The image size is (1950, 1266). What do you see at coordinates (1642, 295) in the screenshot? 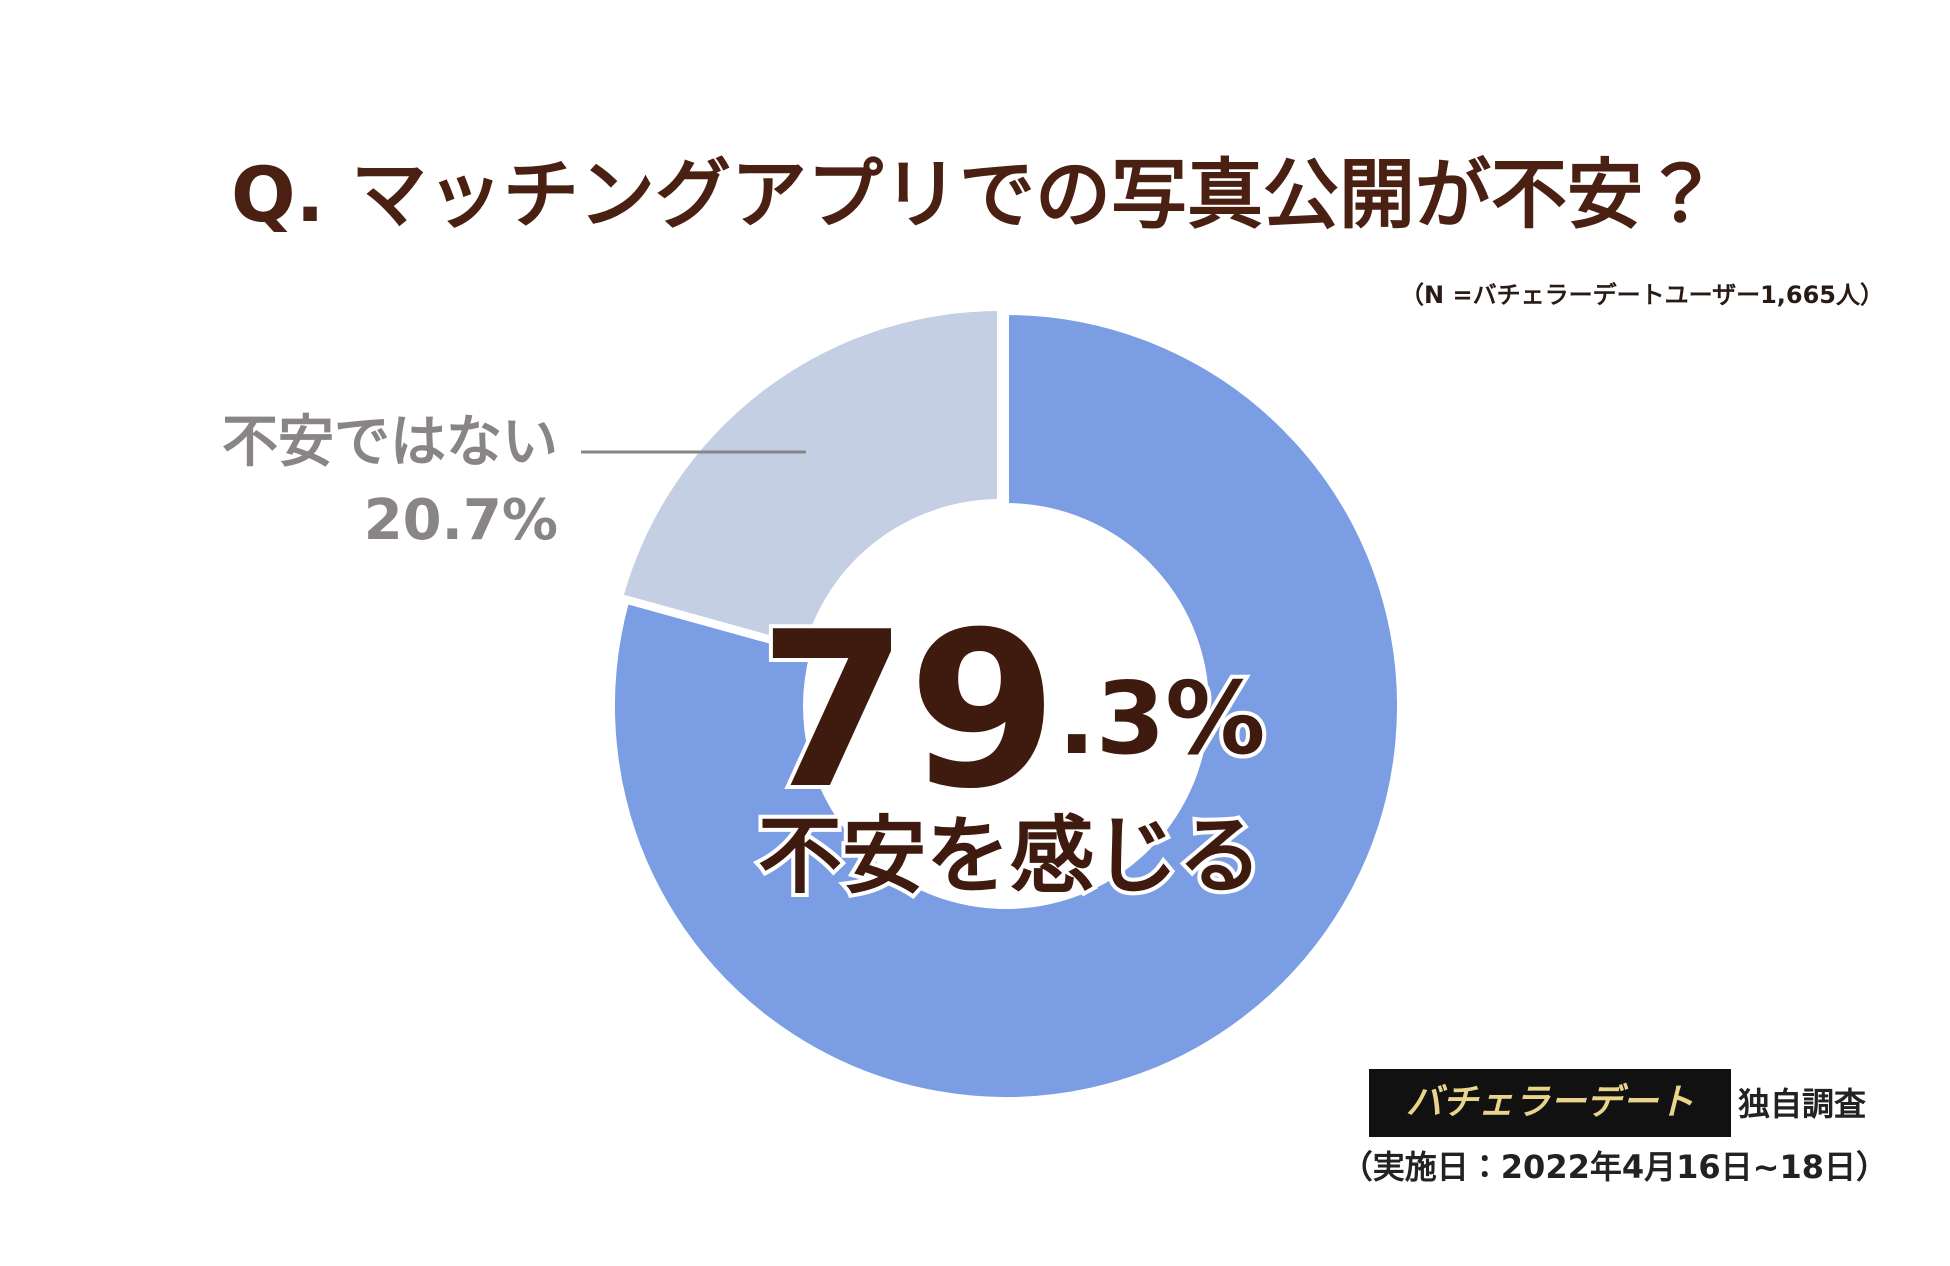
I see `chart-subtitle: （N =バチェラーデートユーザー1,665人）` at bounding box center [1642, 295].